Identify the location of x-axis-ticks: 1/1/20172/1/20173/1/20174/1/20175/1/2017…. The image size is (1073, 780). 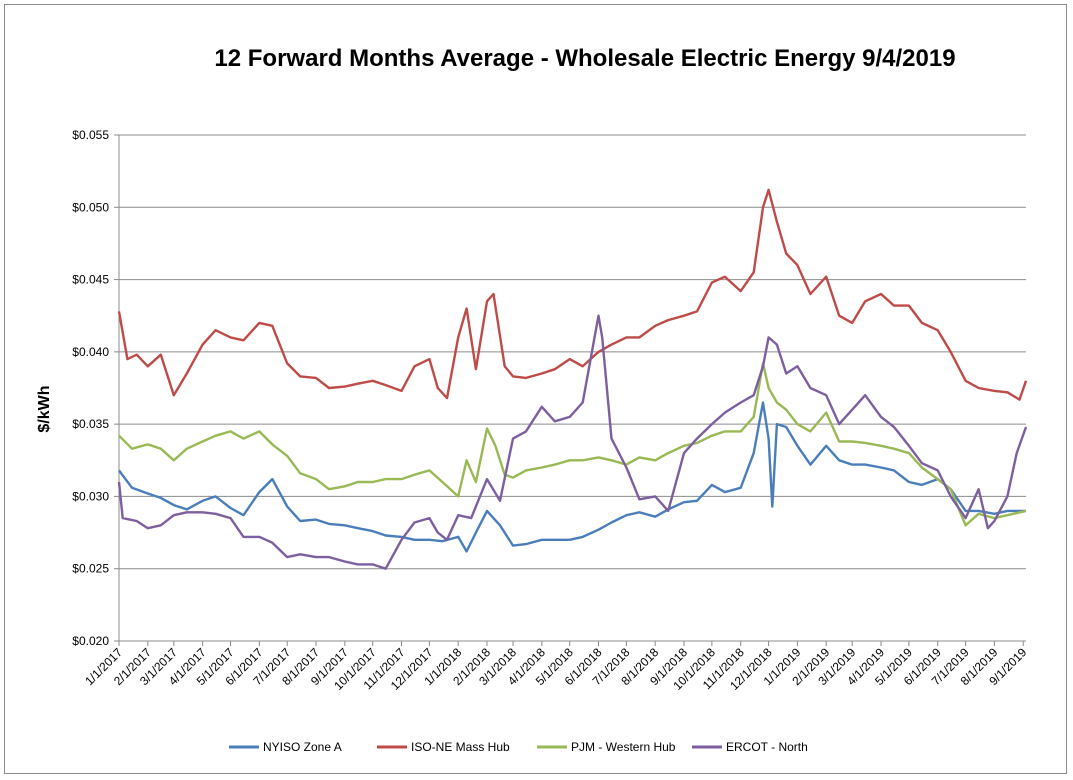
(556, 667).